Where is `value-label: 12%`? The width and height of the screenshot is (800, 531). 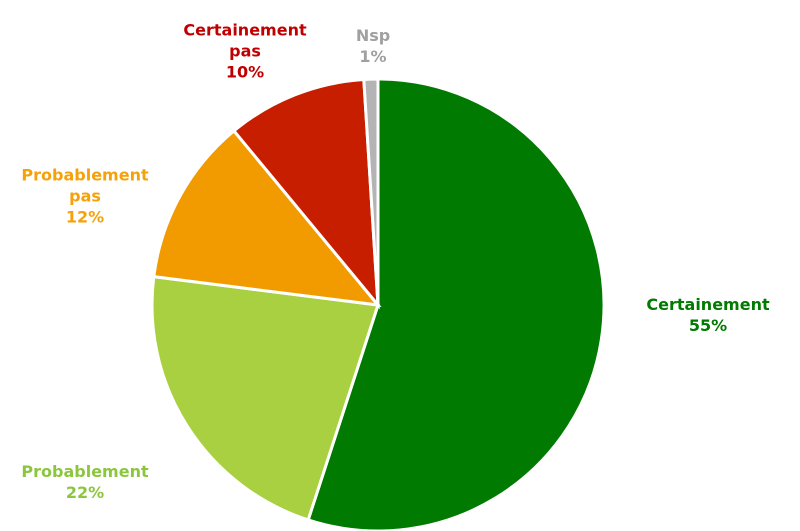
value-label: 12% is located at coordinates (85, 217).